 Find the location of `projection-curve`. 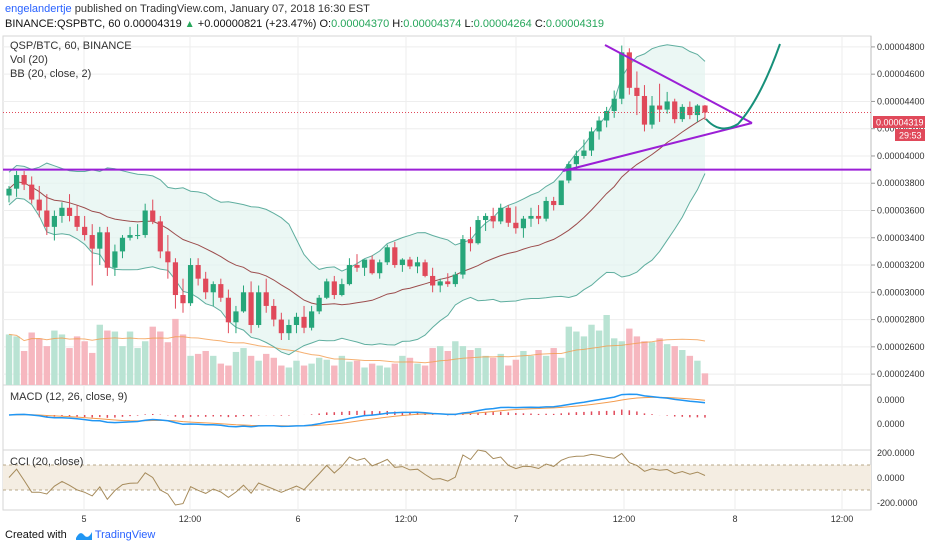

projection-curve is located at coordinates (743, 86).